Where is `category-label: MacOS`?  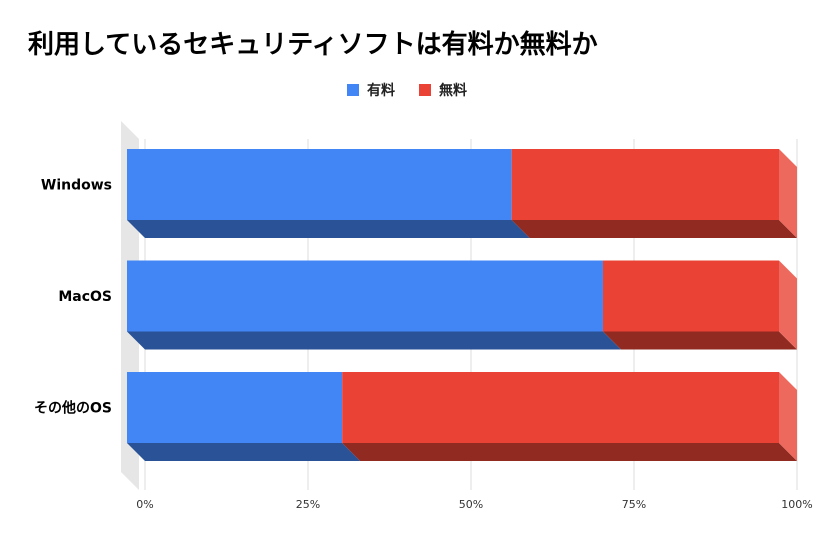
category-label: MacOS is located at coordinates (85, 297).